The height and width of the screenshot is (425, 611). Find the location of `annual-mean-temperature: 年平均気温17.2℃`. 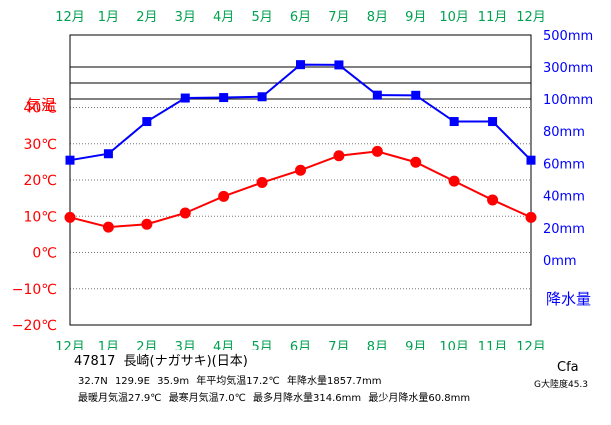

annual-mean-temperature: 年平均気温17.2℃ is located at coordinates (238, 381).